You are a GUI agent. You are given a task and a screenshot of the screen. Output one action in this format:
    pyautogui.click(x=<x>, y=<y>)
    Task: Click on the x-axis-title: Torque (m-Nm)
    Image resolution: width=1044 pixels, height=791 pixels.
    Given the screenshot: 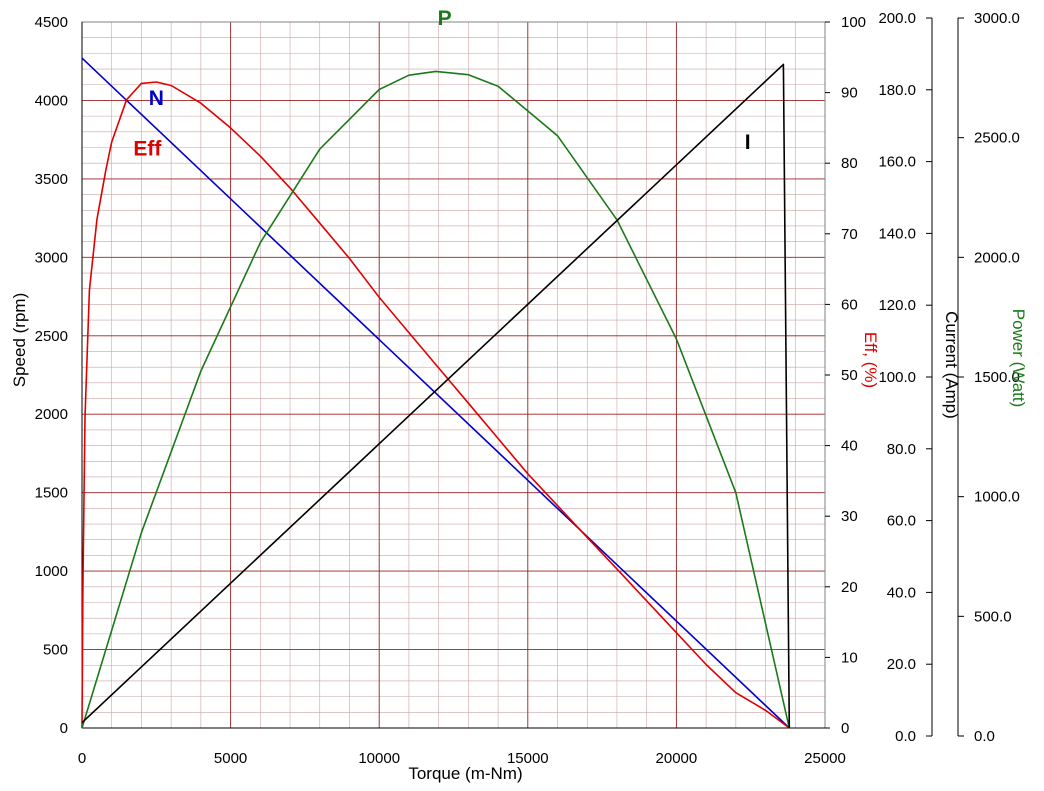 What is the action you would take?
    pyautogui.click(x=465, y=773)
    